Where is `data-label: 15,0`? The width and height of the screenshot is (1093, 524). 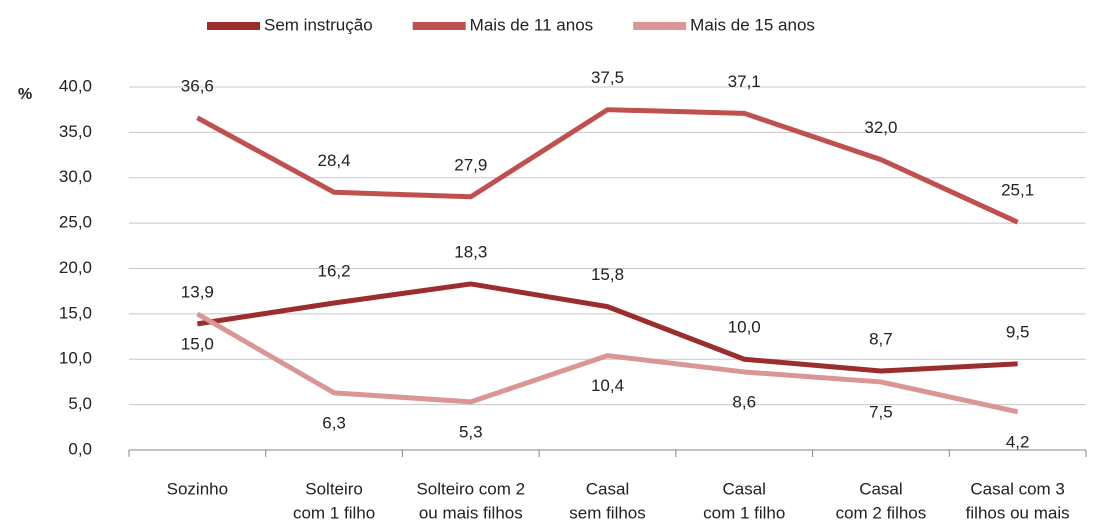 data-label: 15,0 is located at coordinates (197, 343).